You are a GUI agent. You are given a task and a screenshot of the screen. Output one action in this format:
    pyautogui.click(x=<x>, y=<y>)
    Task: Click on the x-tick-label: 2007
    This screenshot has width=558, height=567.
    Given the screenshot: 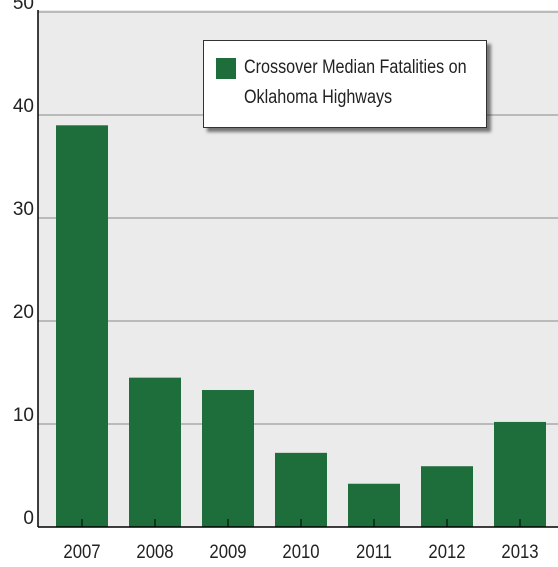 What is the action you would take?
    pyautogui.click(x=81, y=551)
    